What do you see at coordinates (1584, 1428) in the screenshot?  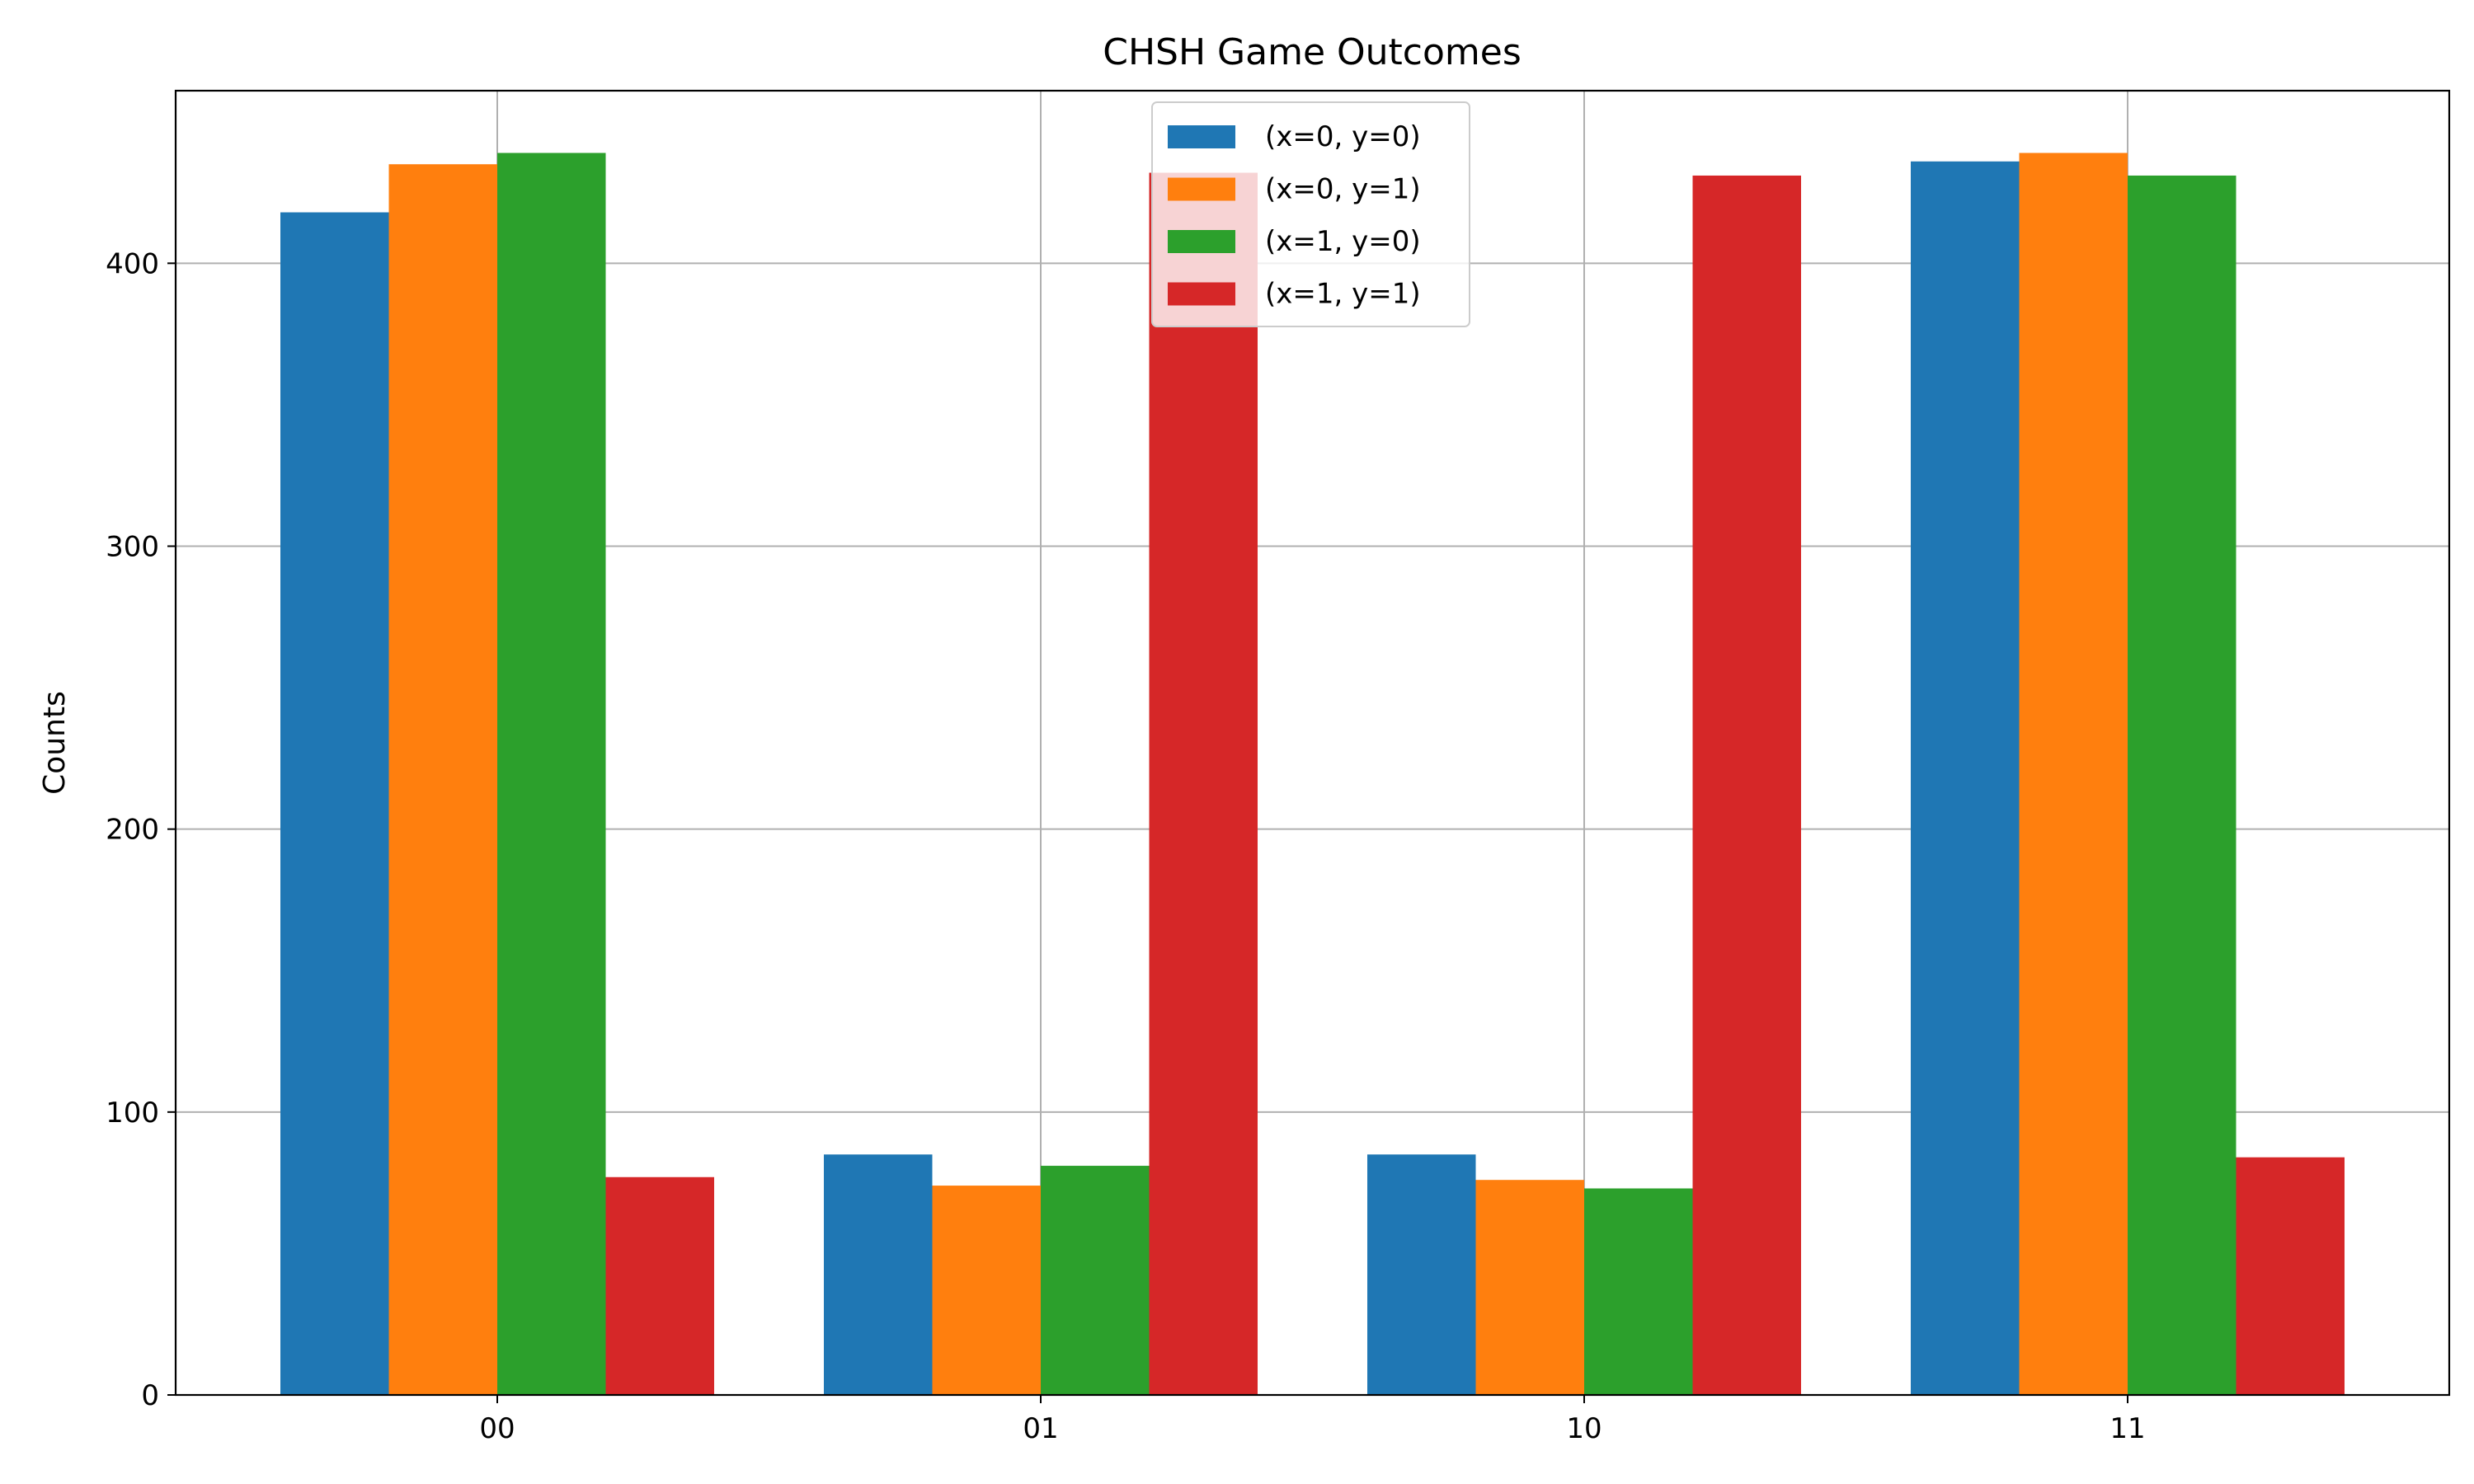 I see `x-tick-label: 10` at bounding box center [1584, 1428].